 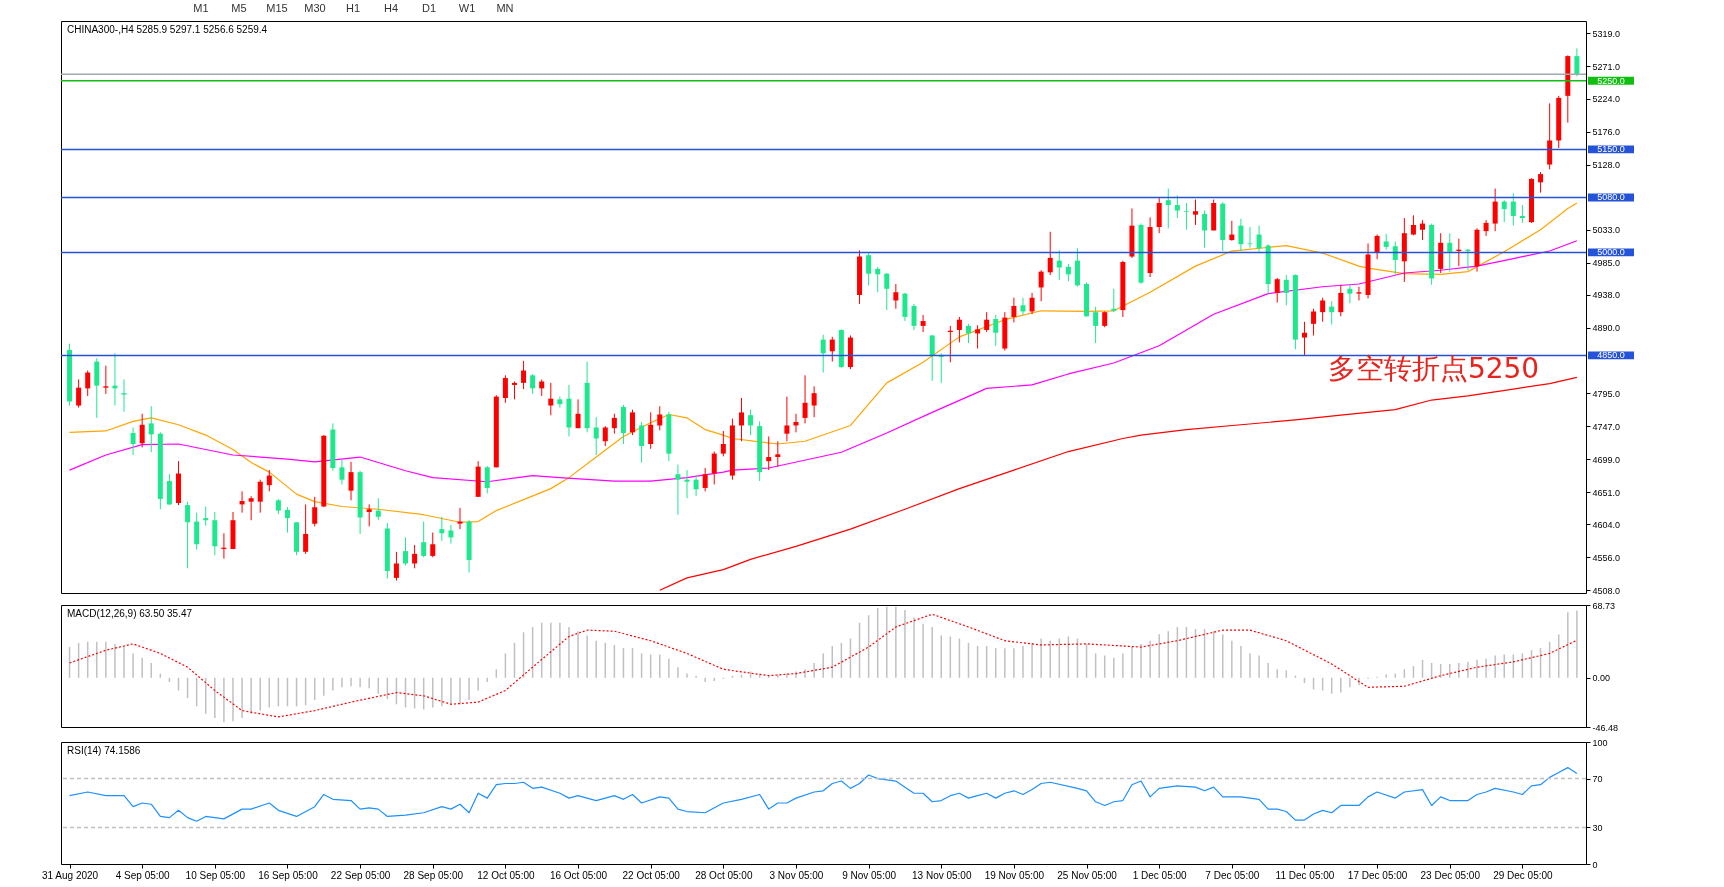 I want to click on annotation: 多空转折点5250, so click(x=1433, y=368).